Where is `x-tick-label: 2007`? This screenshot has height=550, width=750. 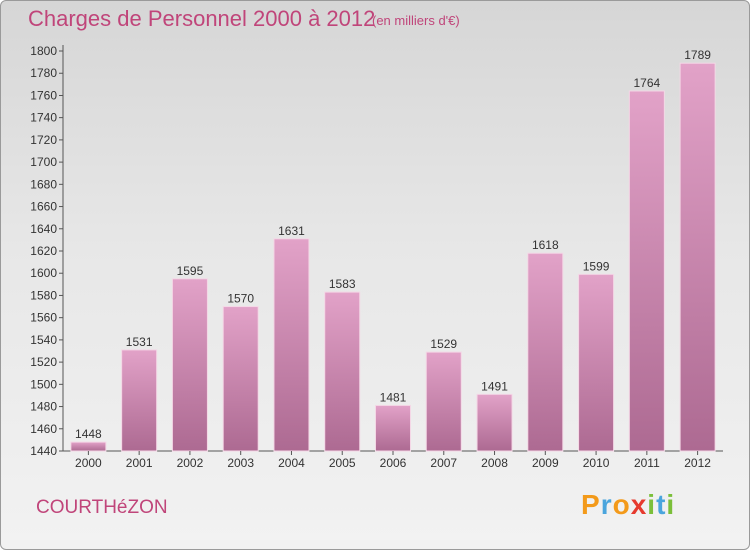 x-tick-label: 2007 is located at coordinates (443, 463).